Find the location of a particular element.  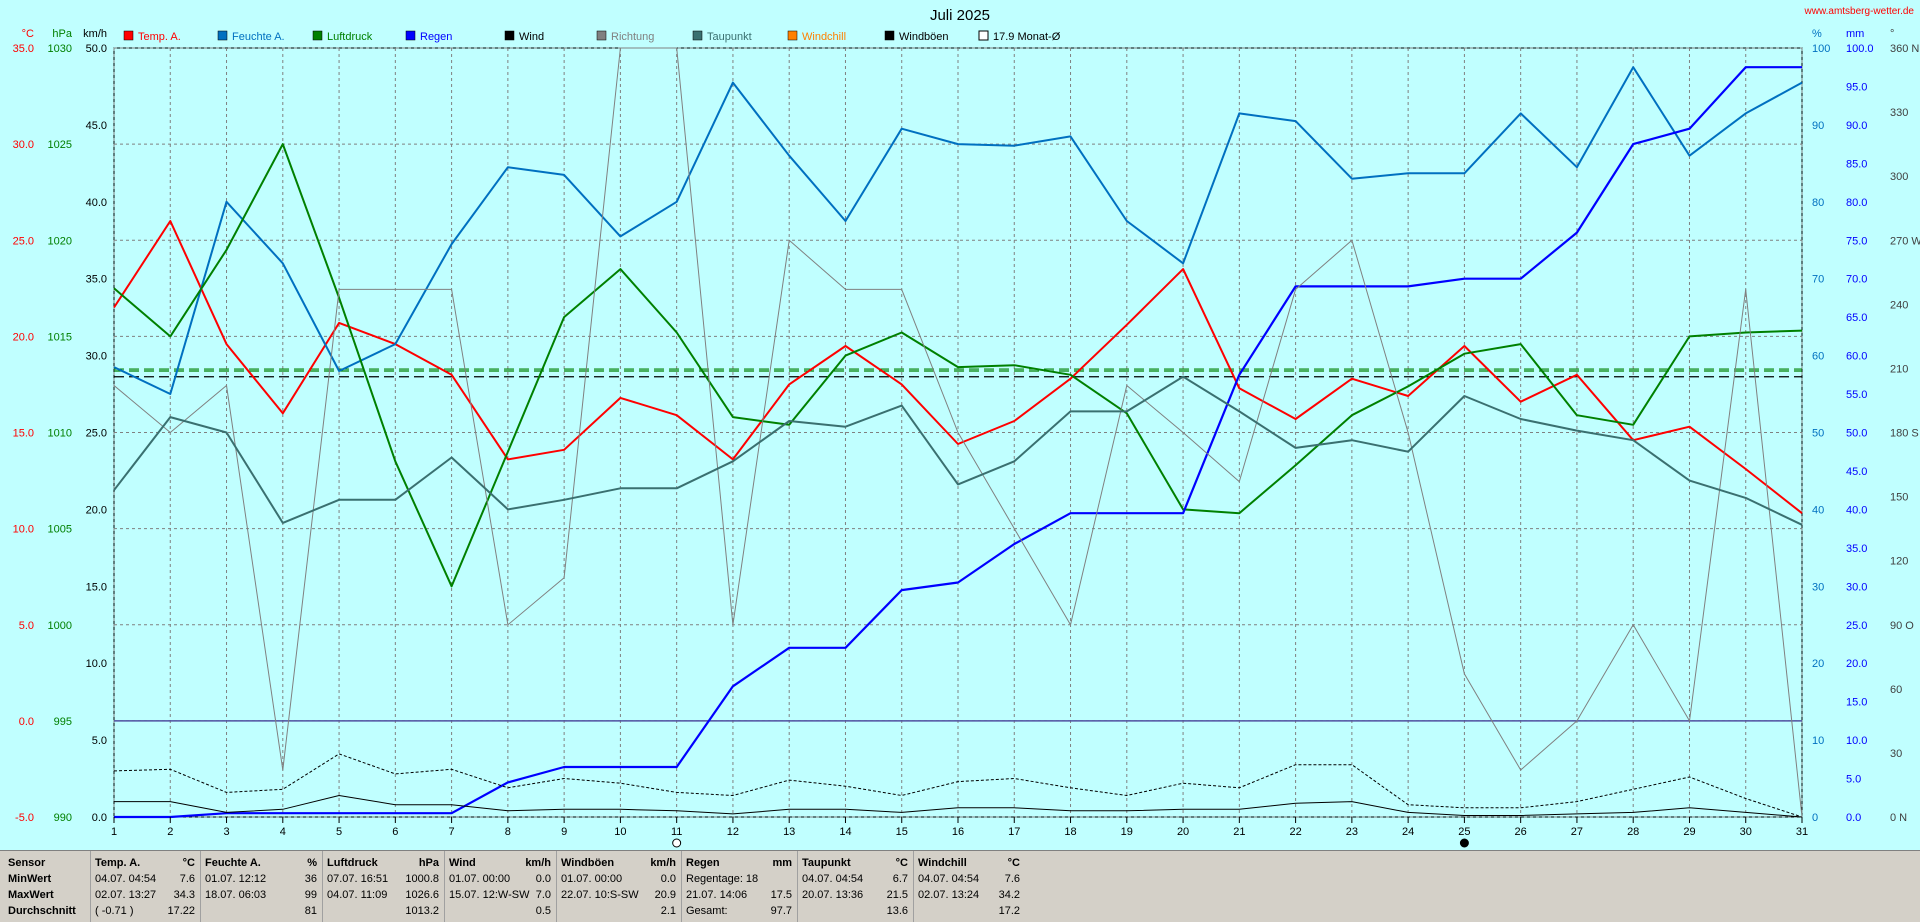

temp-tick-label: 35.0 is located at coordinates (23, 49).